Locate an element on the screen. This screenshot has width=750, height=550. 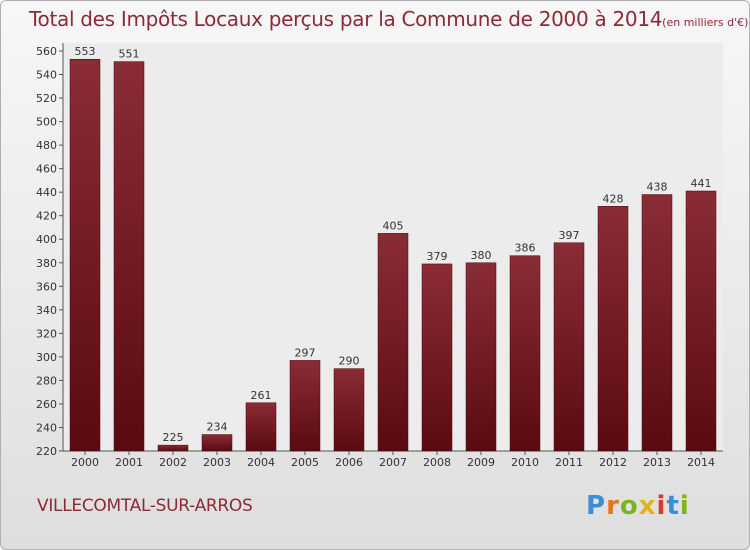
bar-2012 is located at coordinates (613, 329).